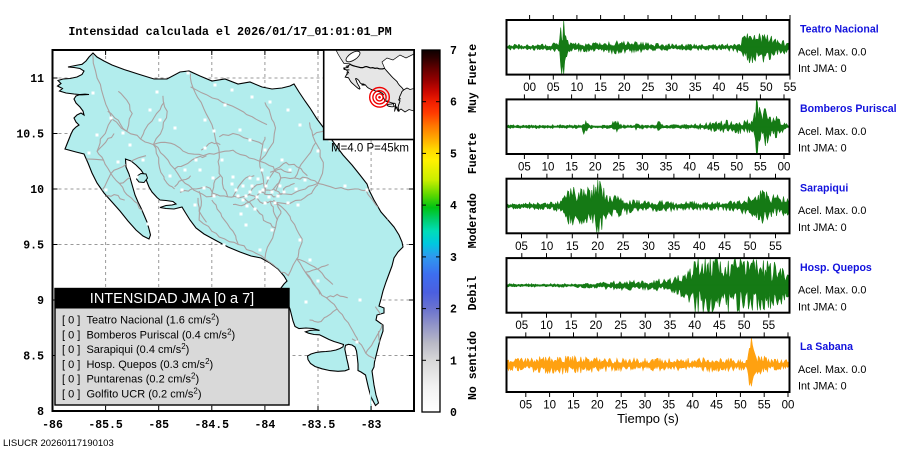 The image size is (910, 460). What do you see at coordinates (473, 365) in the screenshot?
I see `svg-text: No sentido` at bounding box center [473, 365].